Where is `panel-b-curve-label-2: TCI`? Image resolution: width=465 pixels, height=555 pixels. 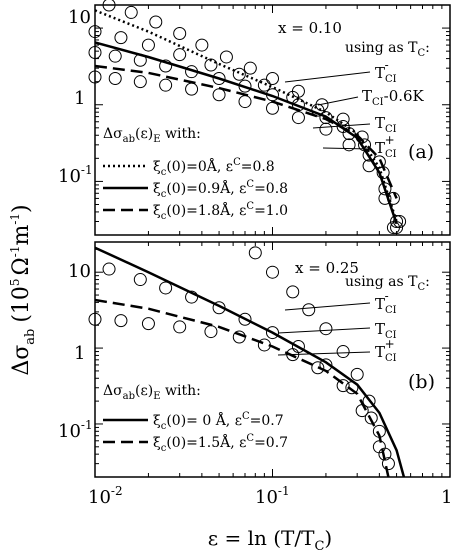 panel-b-curve-label-2: TCI is located at coordinates (386, 330).